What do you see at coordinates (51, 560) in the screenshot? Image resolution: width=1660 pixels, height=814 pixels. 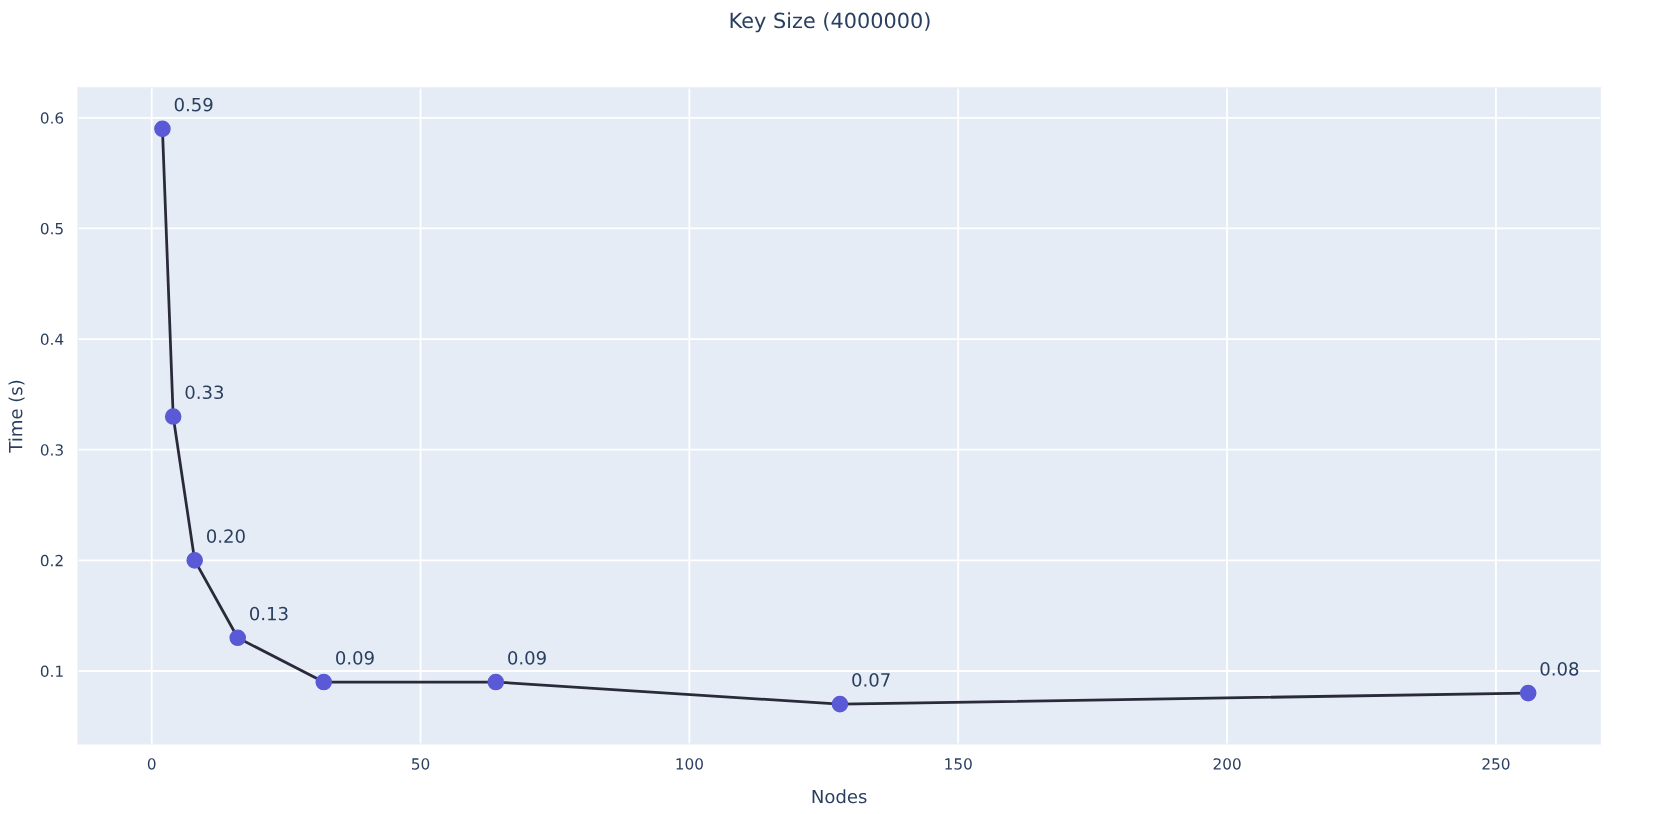 I see `y-tick-label: 0.2` at bounding box center [51, 560].